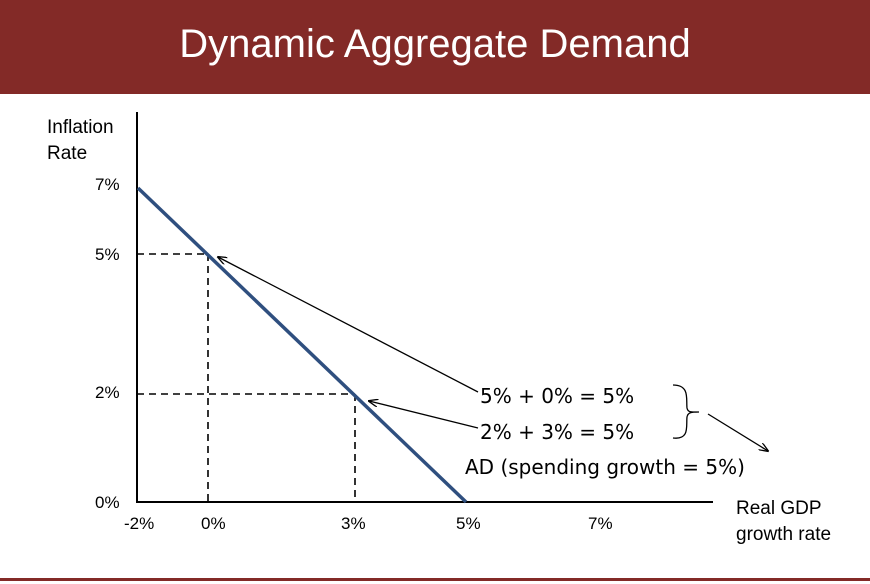 The height and width of the screenshot is (584, 870). I want to click on equation-1: 5% + 0% = 5%, so click(557, 396).